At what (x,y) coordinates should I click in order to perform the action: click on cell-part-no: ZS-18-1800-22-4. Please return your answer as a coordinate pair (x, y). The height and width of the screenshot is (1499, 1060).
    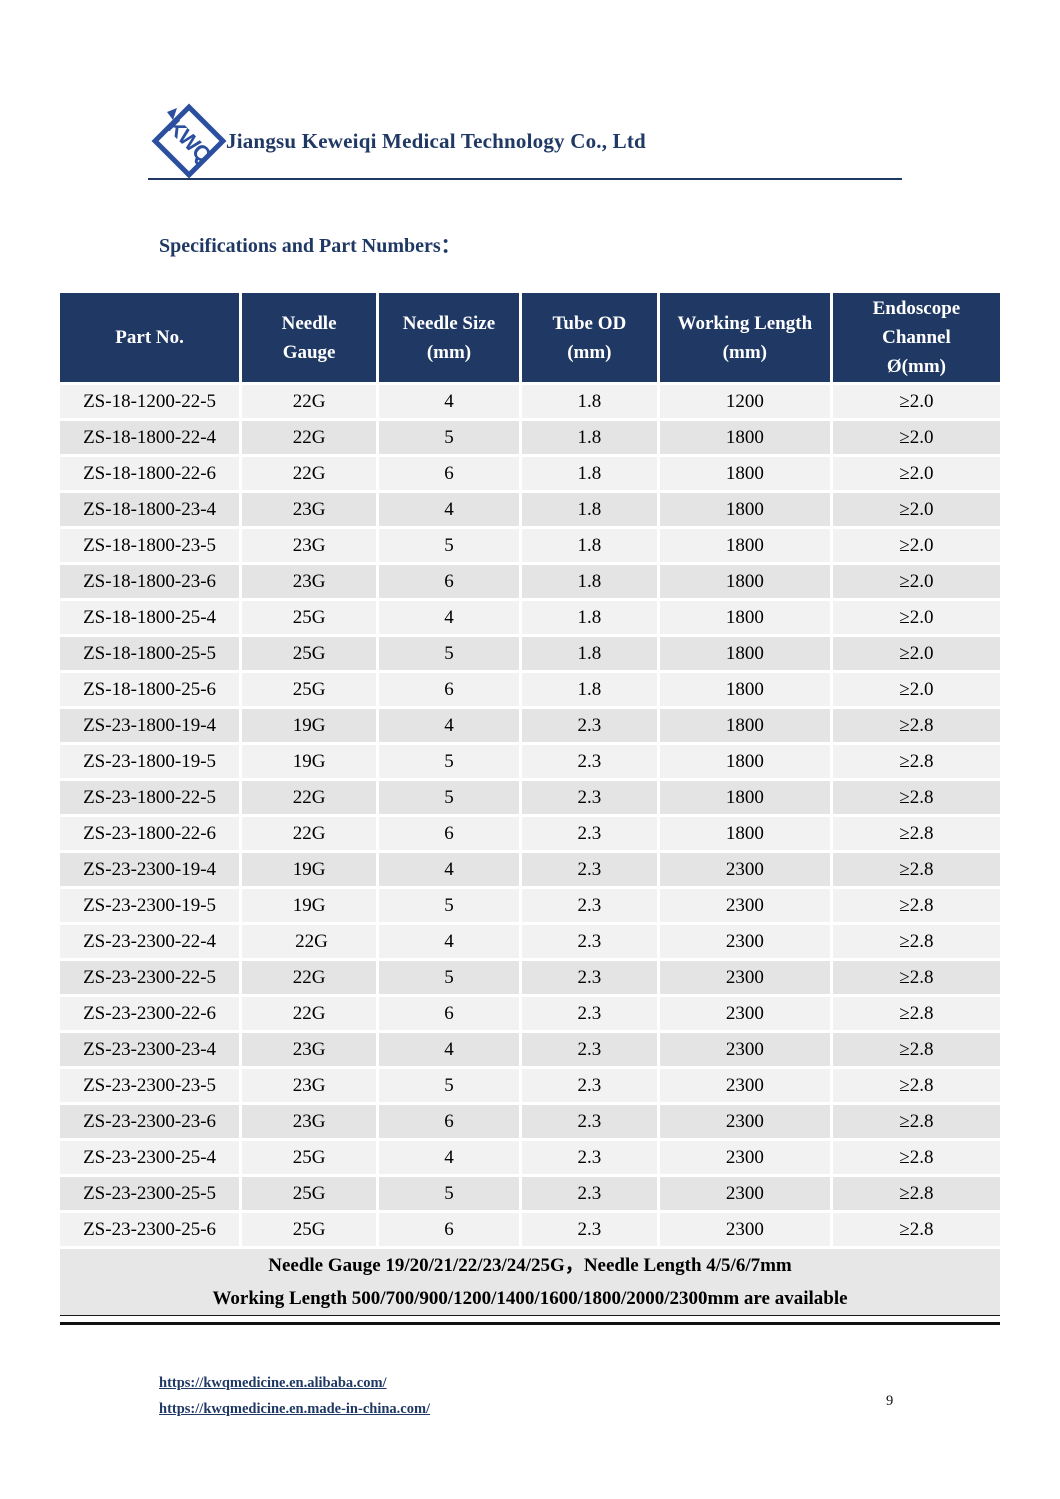
    Looking at the image, I should click on (150, 437).